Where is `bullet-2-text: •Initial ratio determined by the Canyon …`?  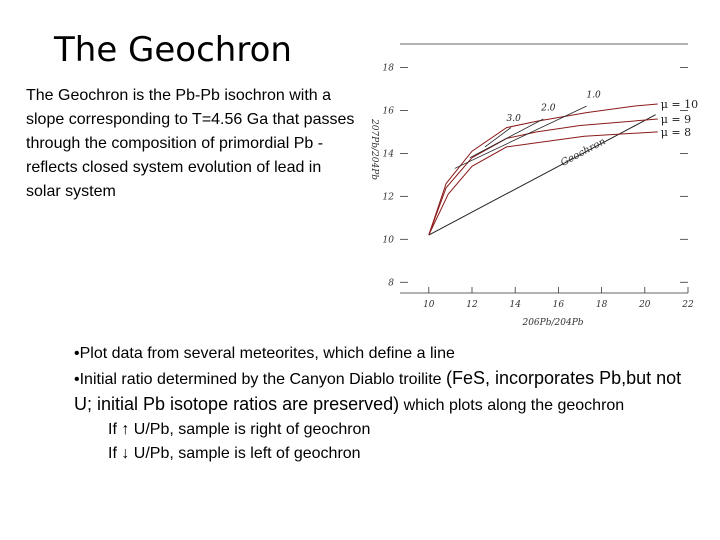 bullet-2-text: •Initial ratio determined by the Canyon … is located at coordinates (260, 379).